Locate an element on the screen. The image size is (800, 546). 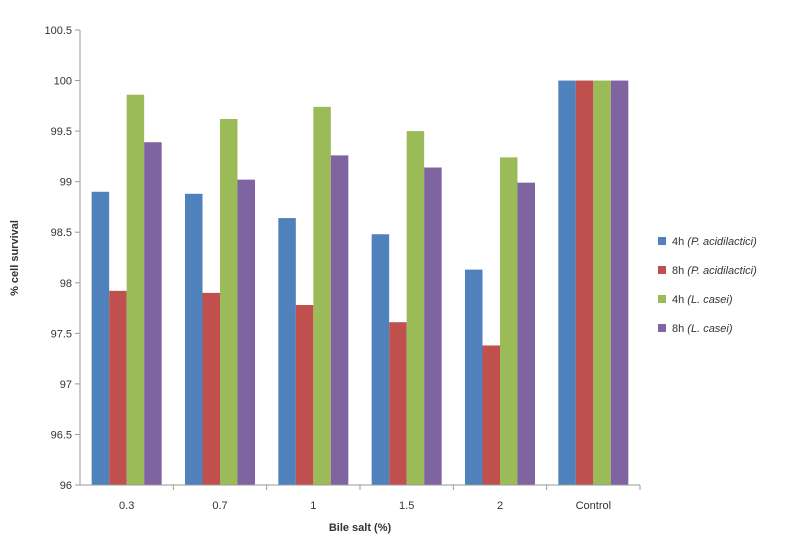
x-tick-label: 0.7 is located at coordinates (219, 506).